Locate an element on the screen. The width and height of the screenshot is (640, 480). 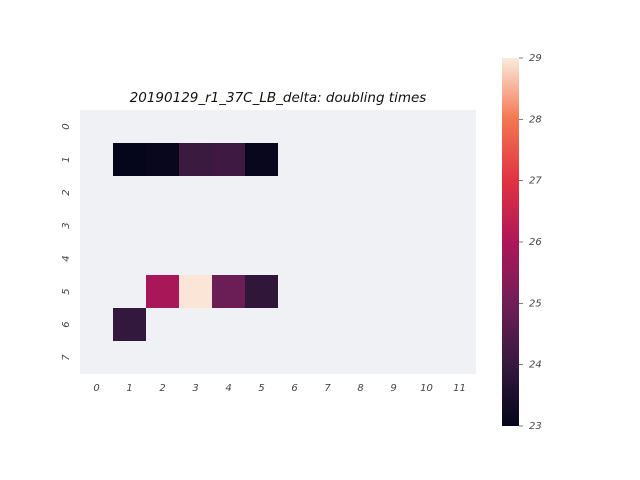
x-tick-label: 0 is located at coordinates (96, 388).